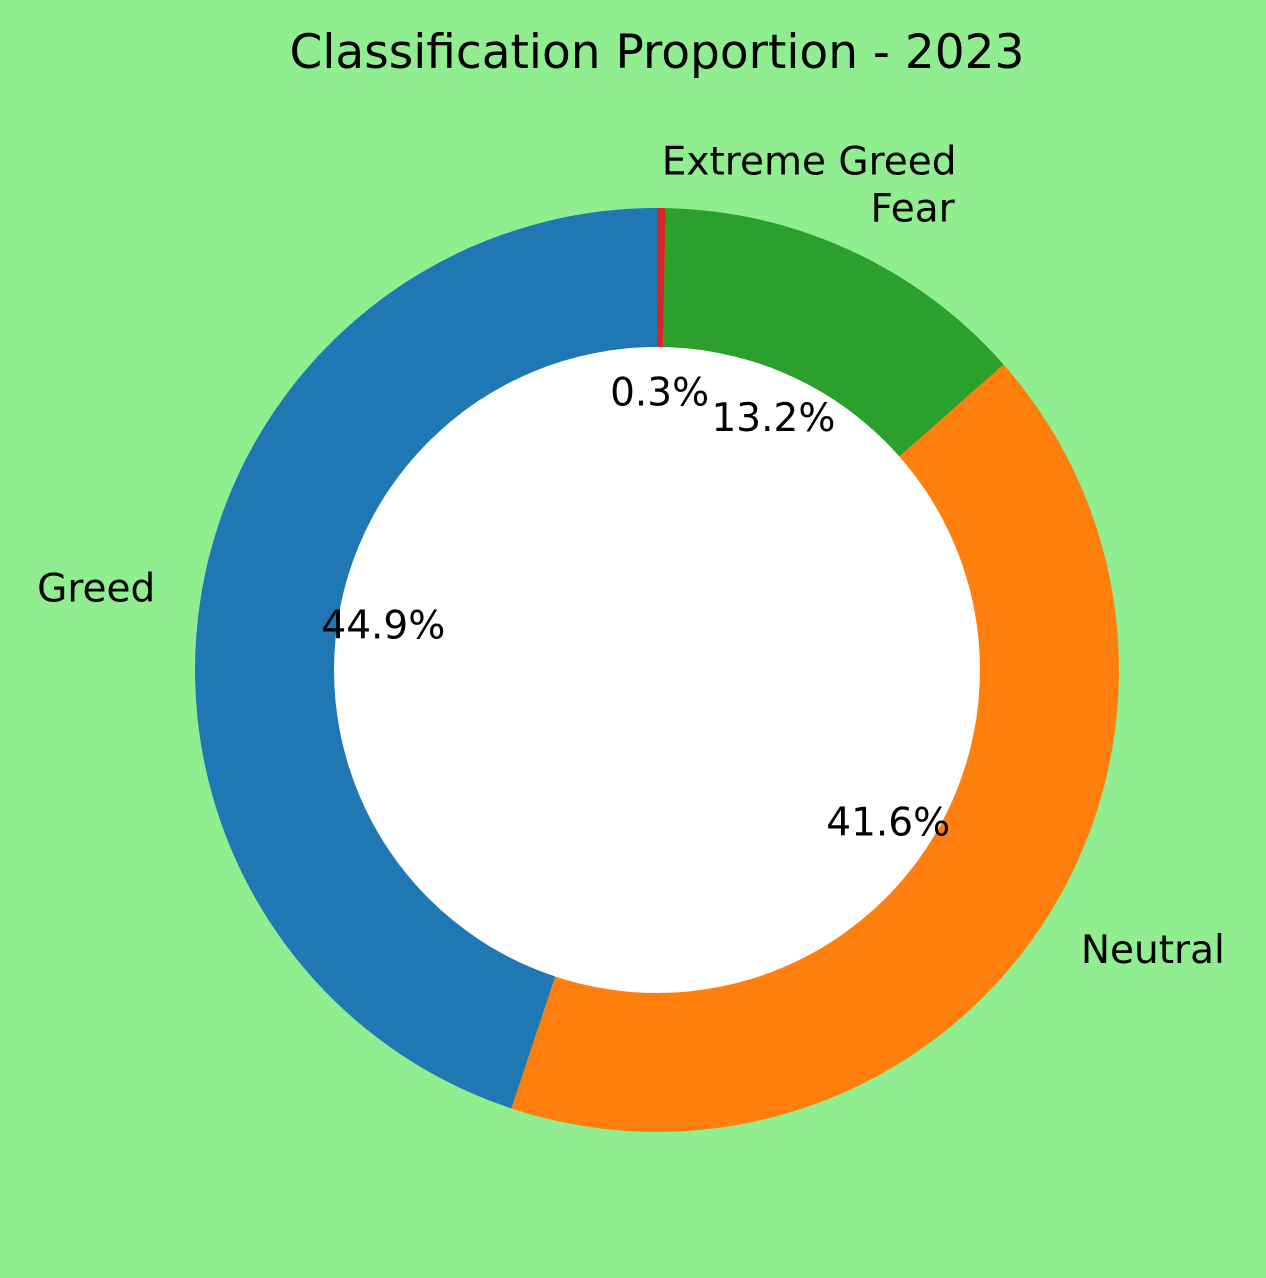 This screenshot has width=1266, height=1278. What do you see at coordinates (383, 625) in the screenshot?
I see `pct-label-greed: 44.9%` at bounding box center [383, 625].